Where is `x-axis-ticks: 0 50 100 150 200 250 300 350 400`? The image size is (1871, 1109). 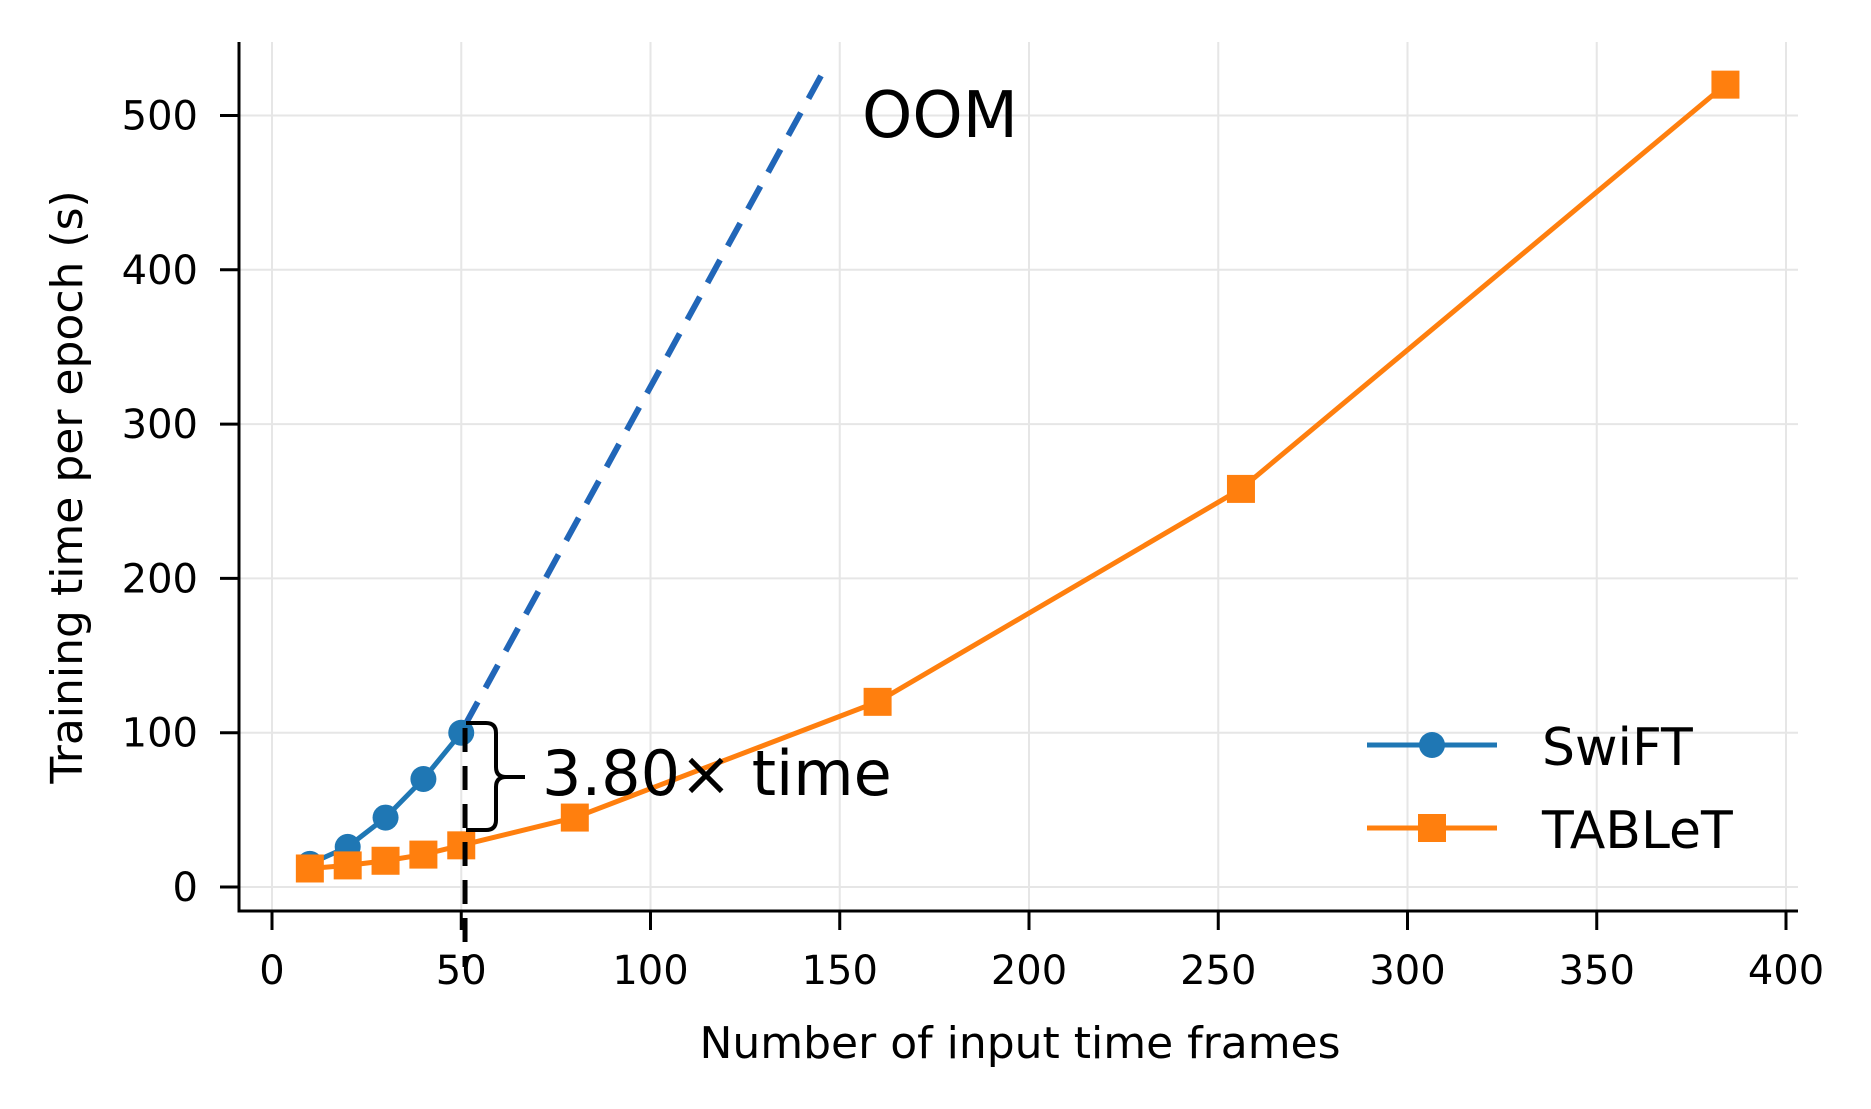
x-axis-ticks: 0 50 100 150 200 250 300 350 400 is located at coordinates (1041, 952).